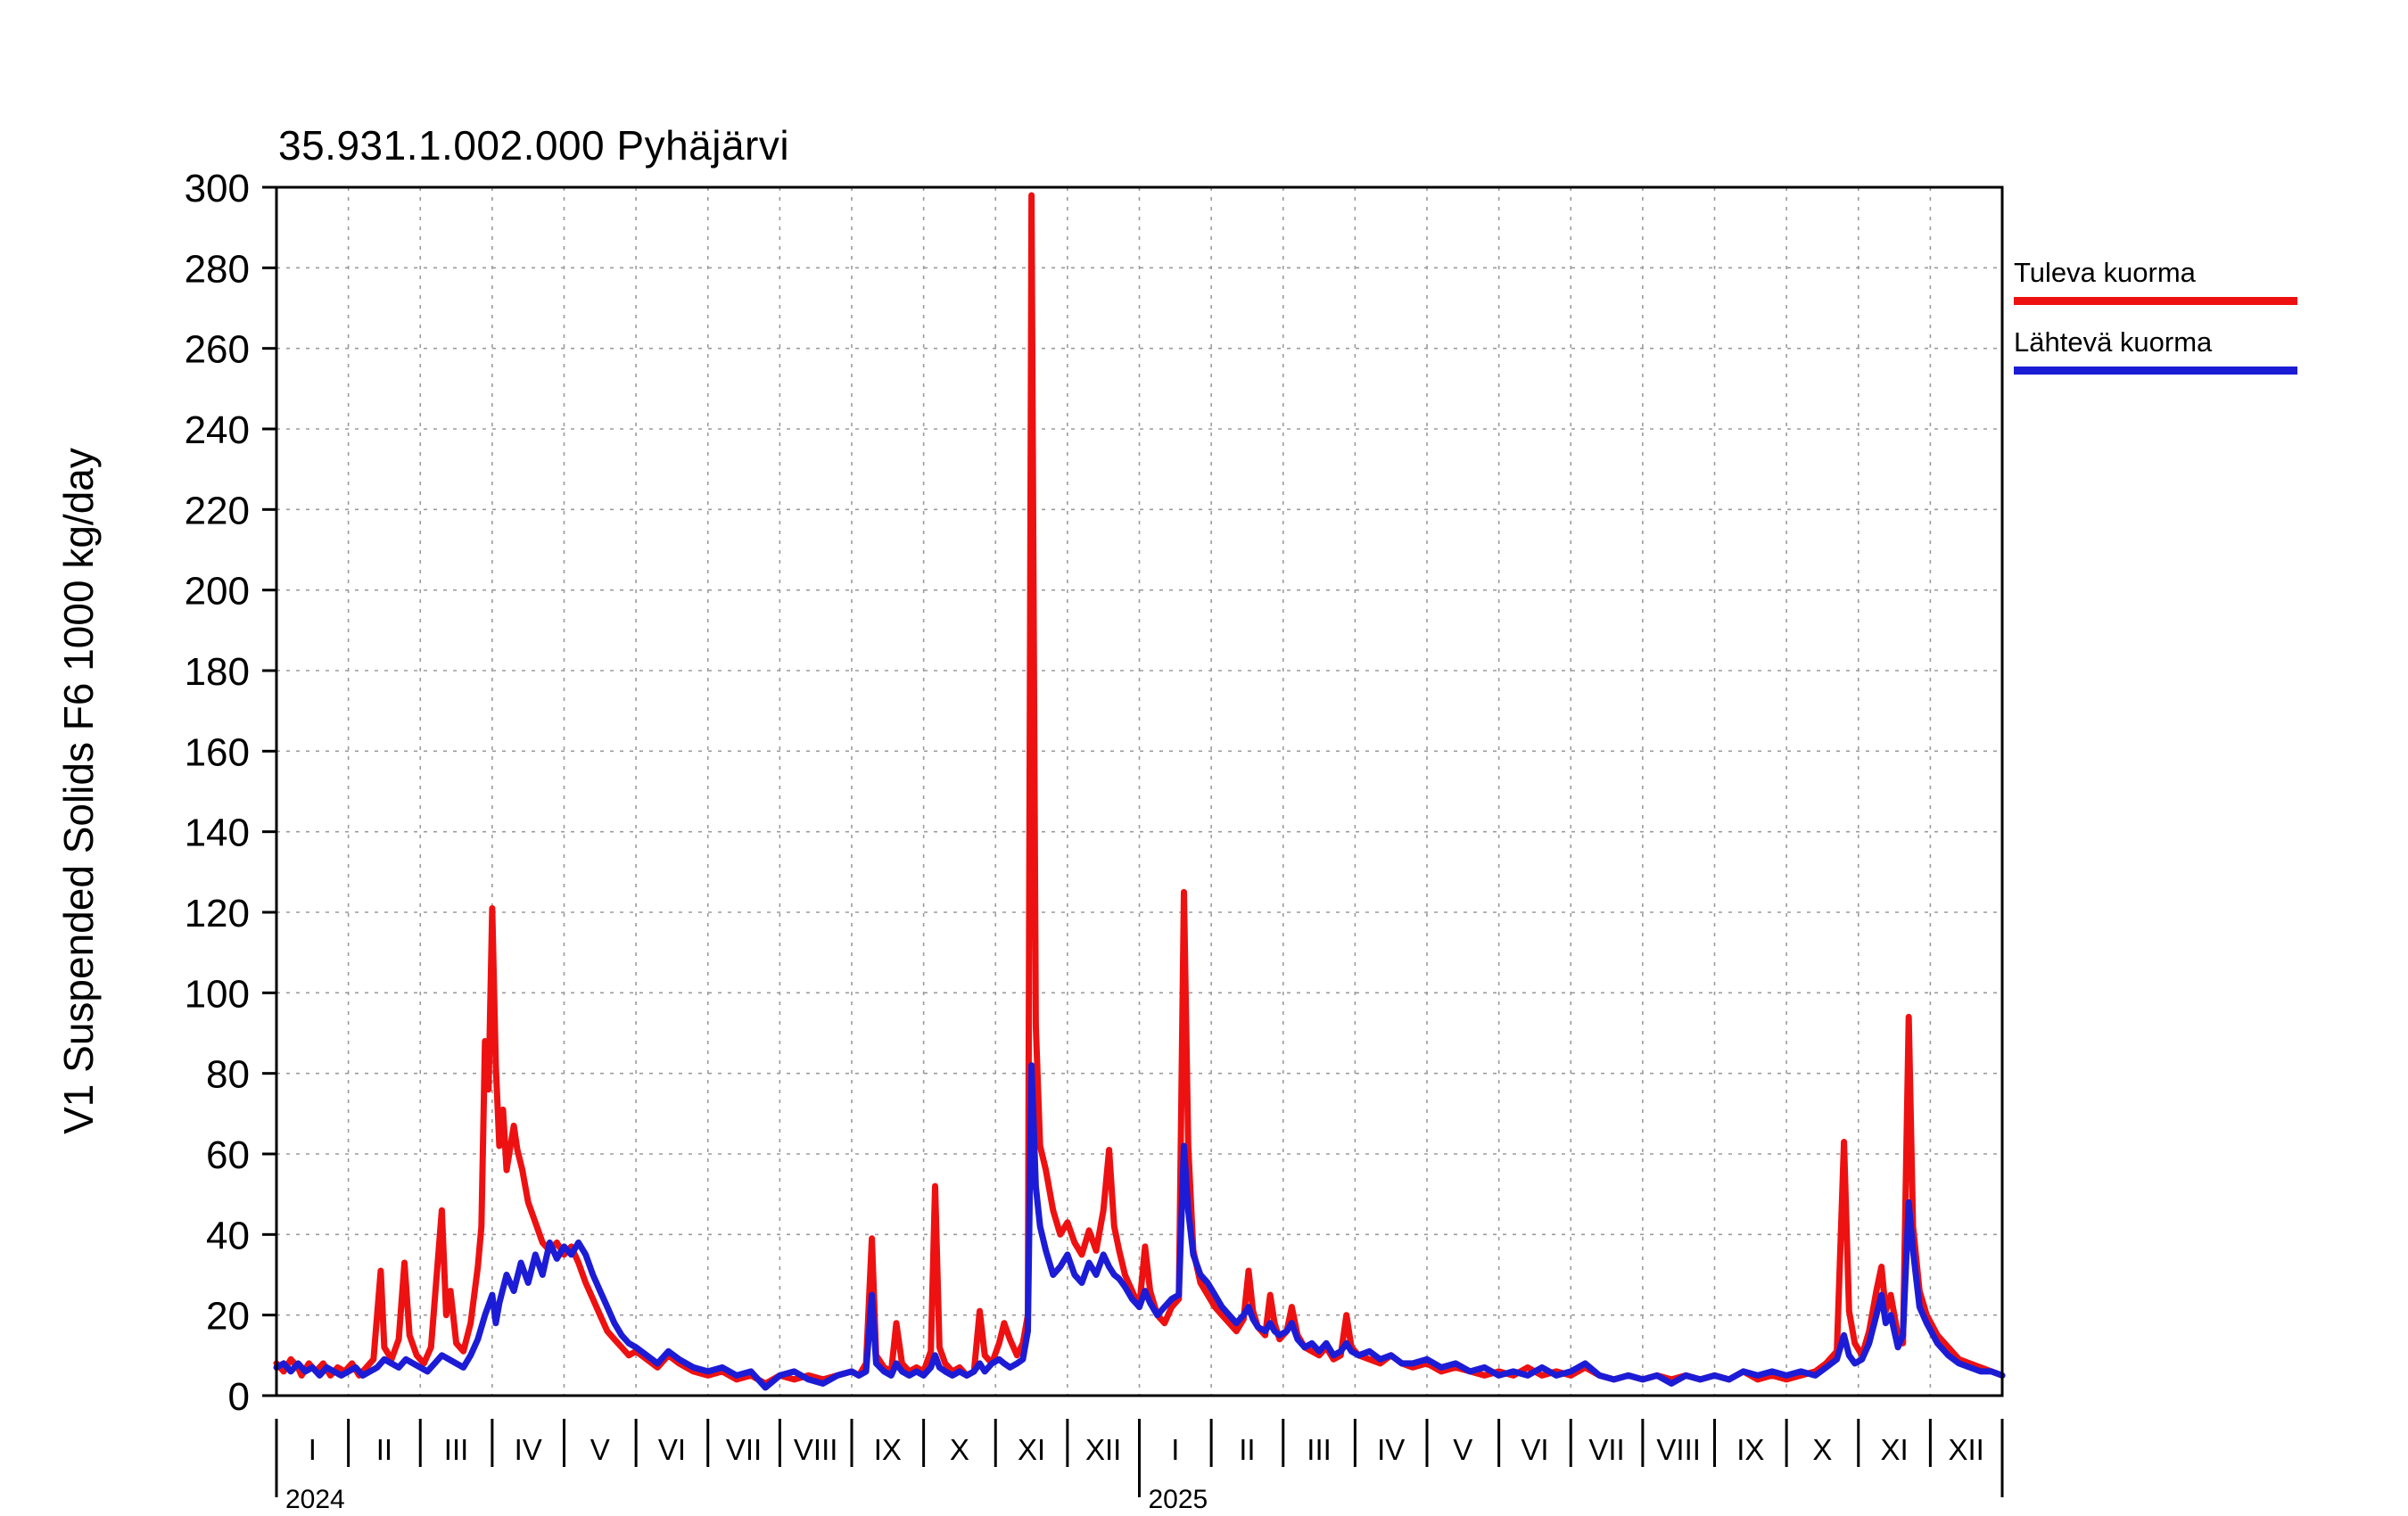 This screenshot has width=2408, height=1516. What do you see at coordinates (2155, 301) in the screenshot?
I see `legend-line-tuleva-kuorma` at bounding box center [2155, 301].